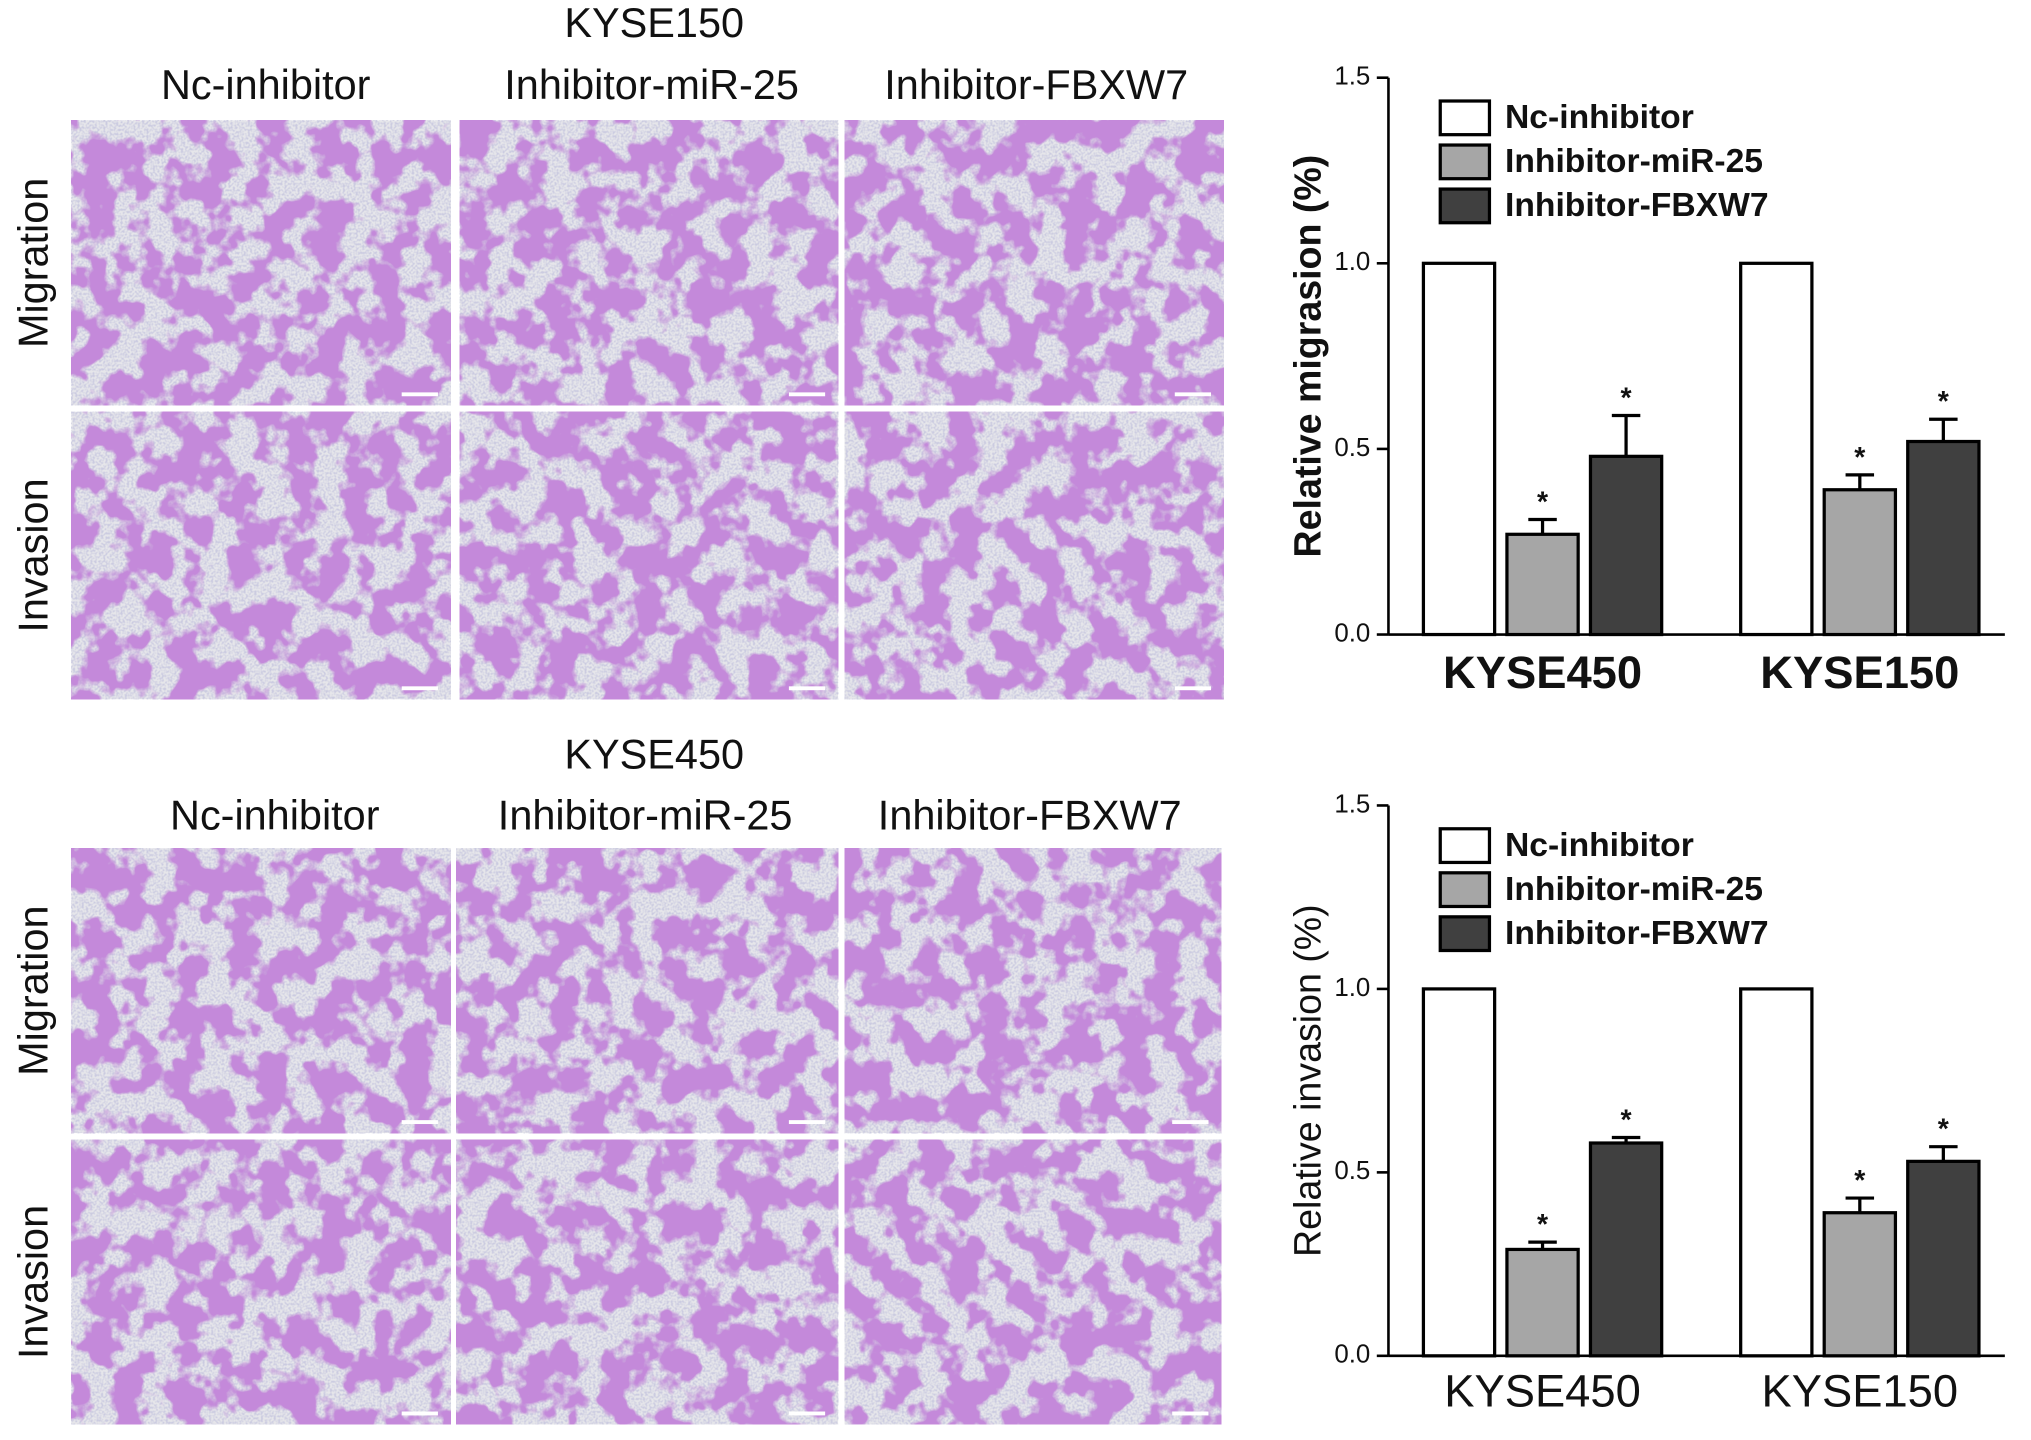 This screenshot has height=1440, width=2031. What do you see at coordinates (1308, 1080) in the screenshot?
I see `y-axis-label: Relative invasion (%)` at bounding box center [1308, 1080].